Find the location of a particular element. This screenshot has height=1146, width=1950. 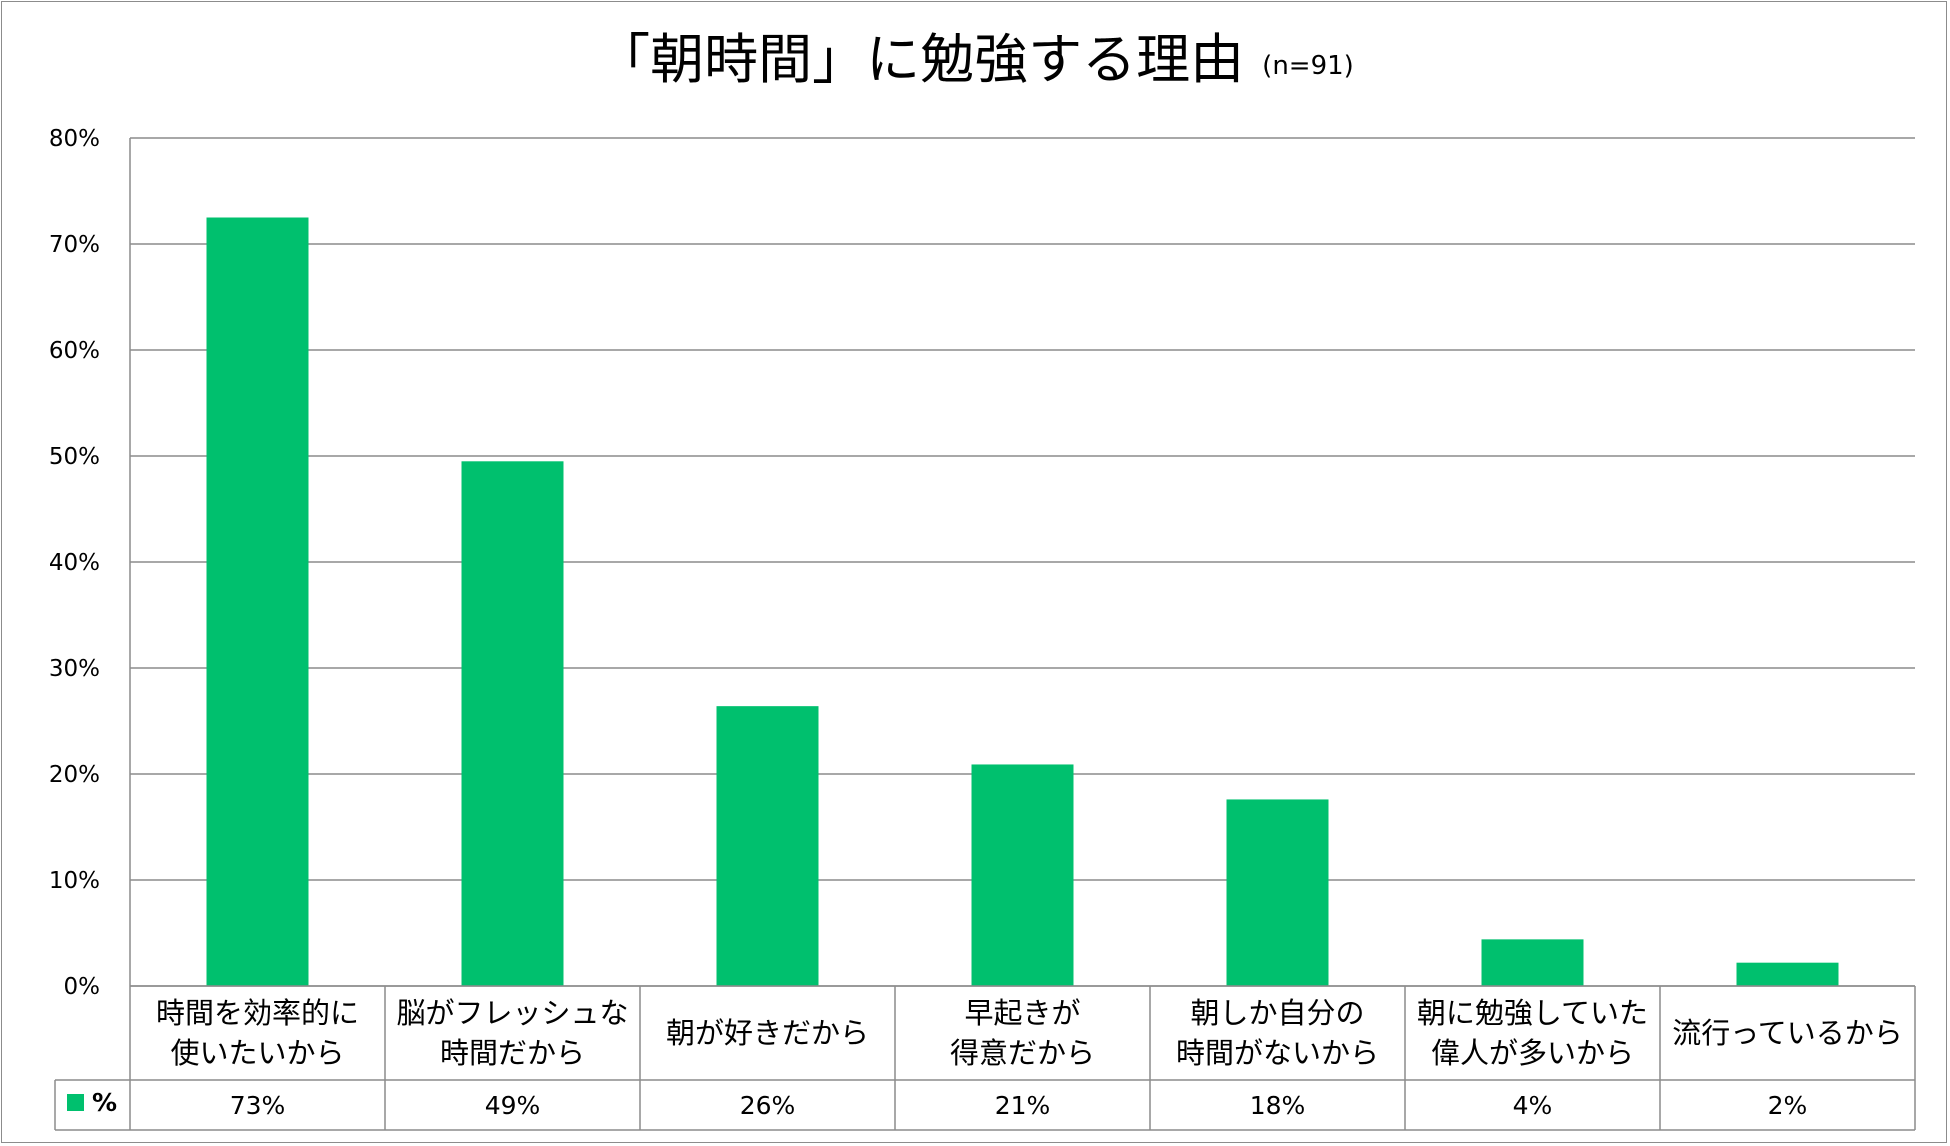

category-label: 時間がないから is located at coordinates (1277, 1053).